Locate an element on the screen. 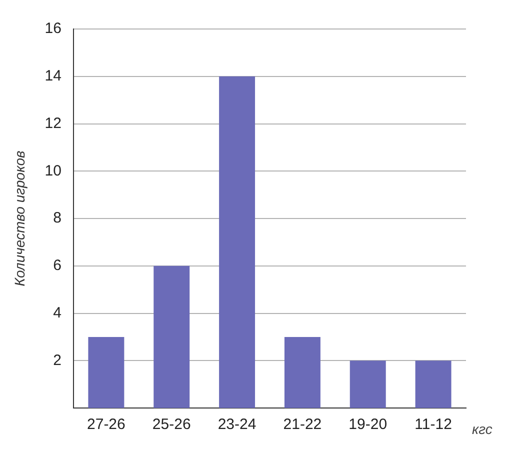  y-tick-label: 6 is located at coordinates (57, 265).